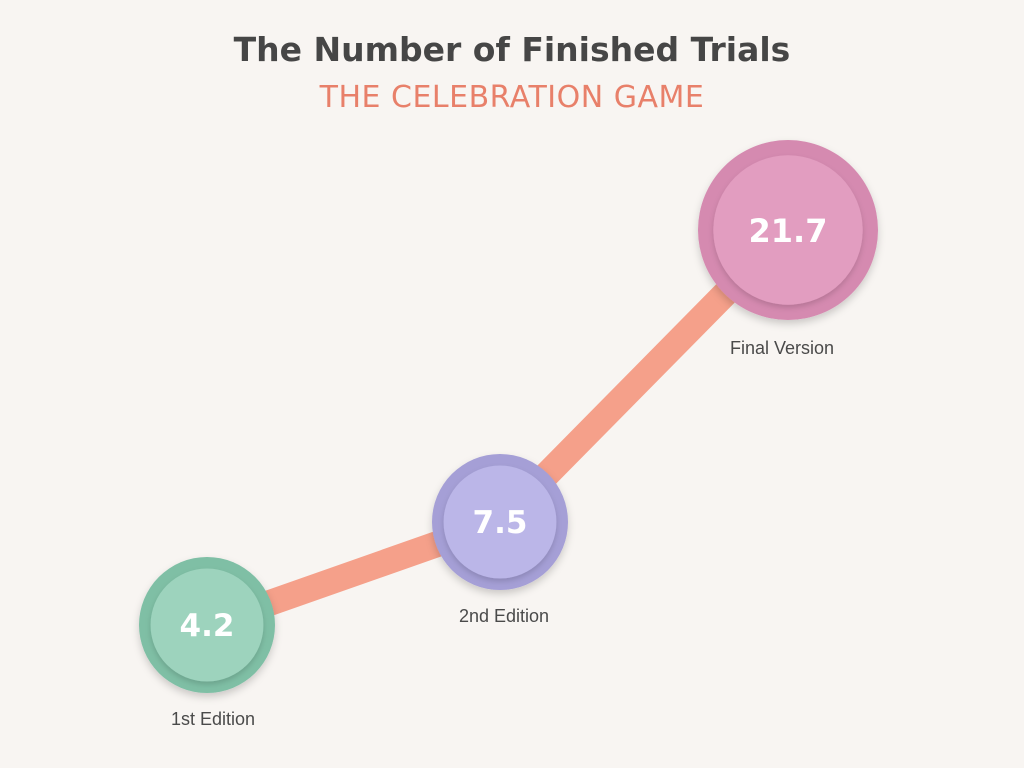  What do you see at coordinates (213, 719) in the screenshot?
I see `category-label: 1st Edition` at bounding box center [213, 719].